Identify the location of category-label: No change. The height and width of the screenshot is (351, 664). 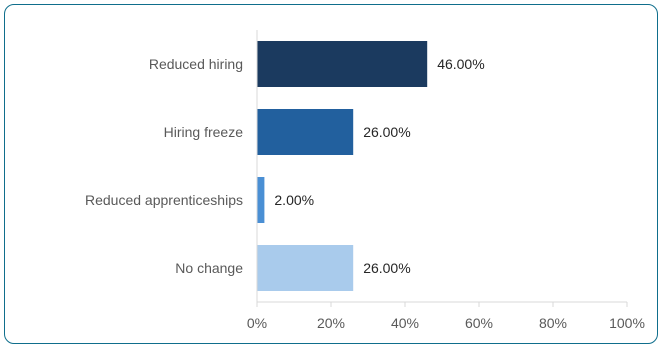
(209, 268).